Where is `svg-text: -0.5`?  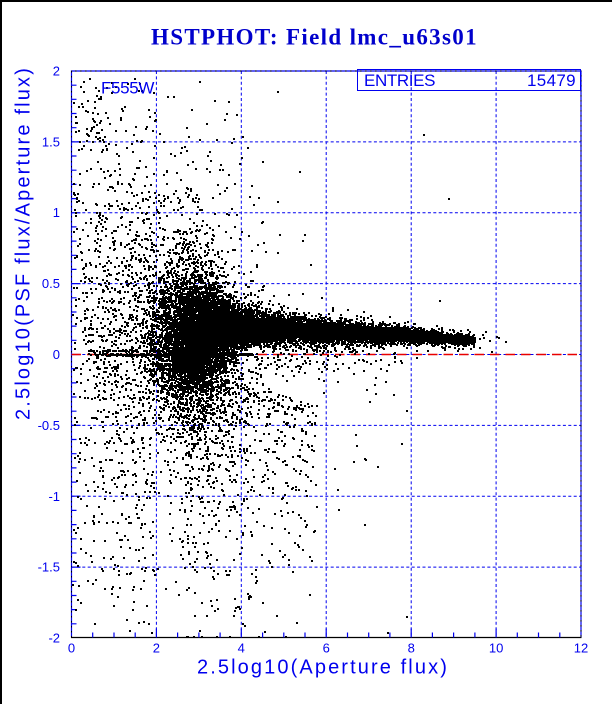
svg-text: -0.5 is located at coordinates (49, 425).